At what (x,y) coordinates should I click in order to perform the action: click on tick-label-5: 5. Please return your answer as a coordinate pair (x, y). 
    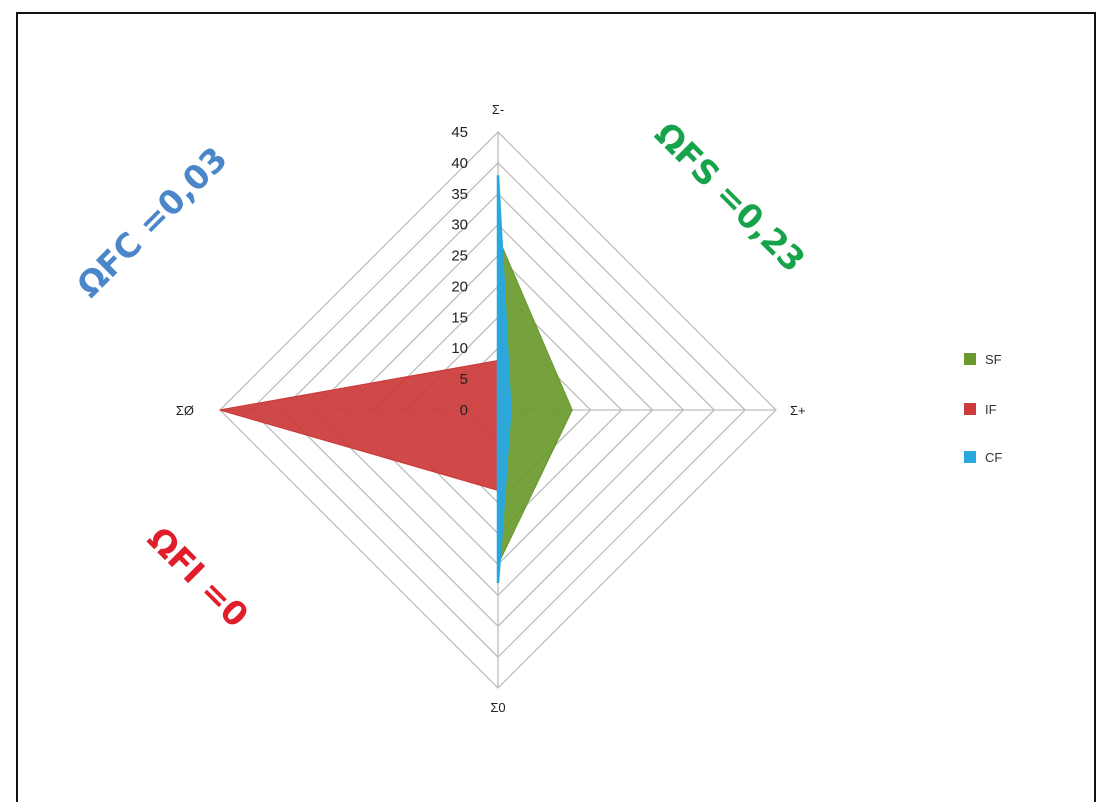
    Looking at the image, I should click on (464, 379).